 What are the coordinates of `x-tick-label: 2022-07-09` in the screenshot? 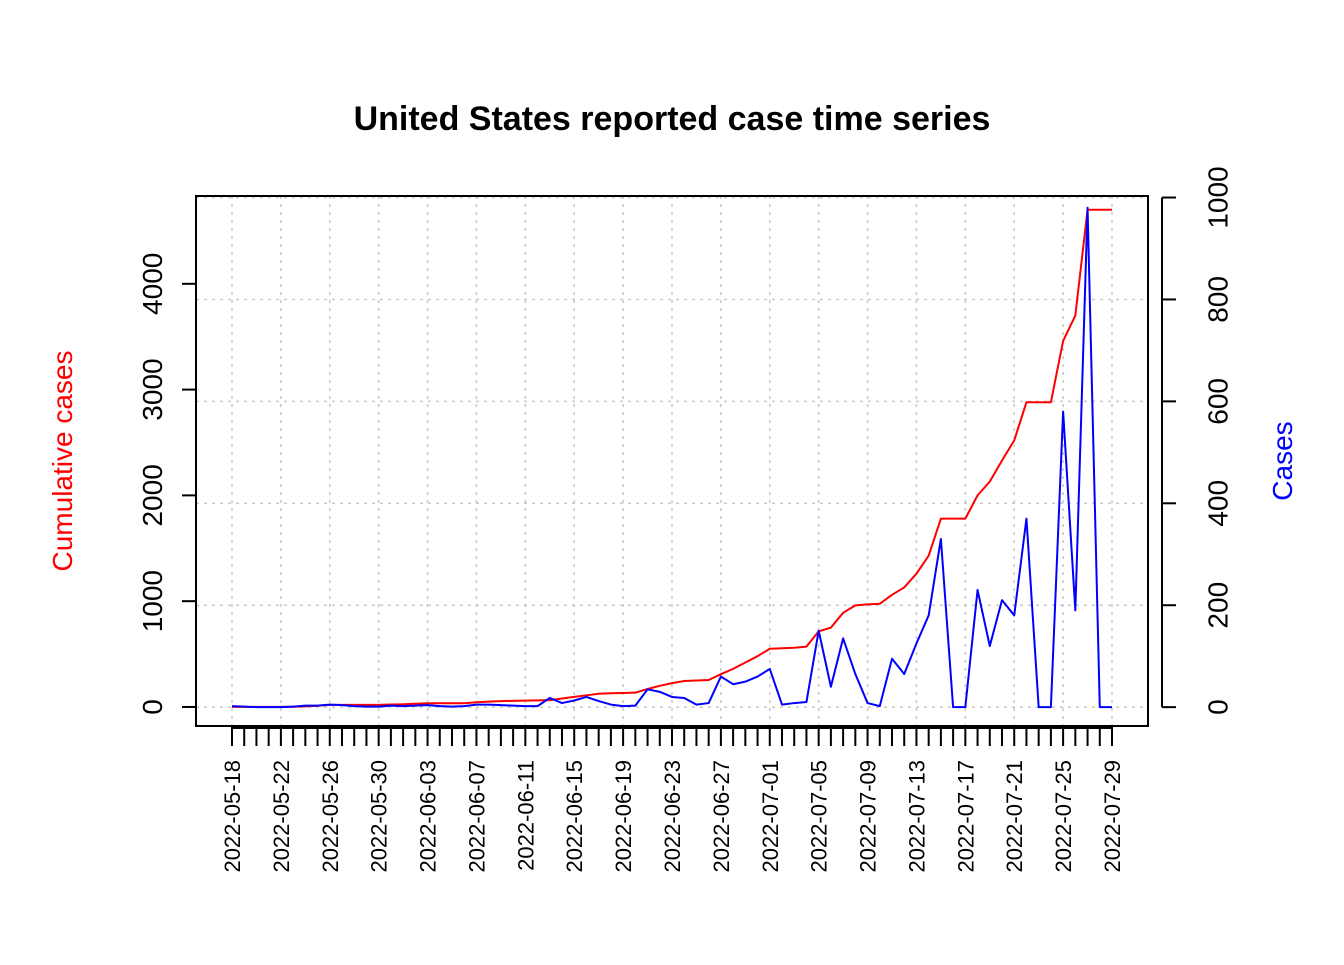 It's located at (868, 816).